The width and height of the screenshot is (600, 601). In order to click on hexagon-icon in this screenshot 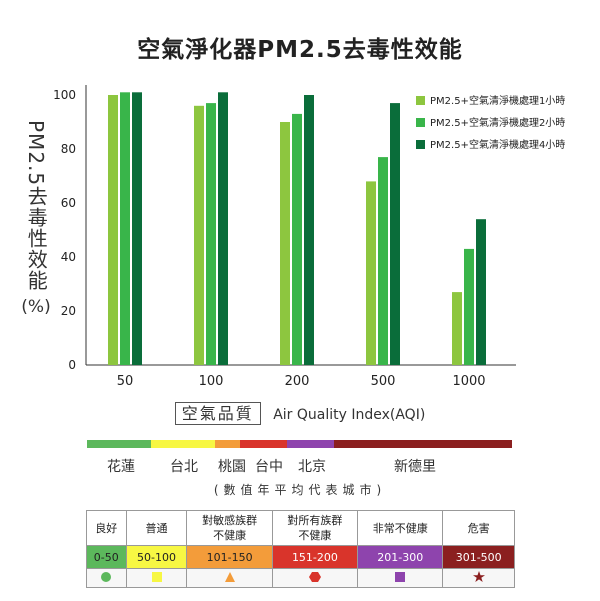, I will do `click(314, 578)`.